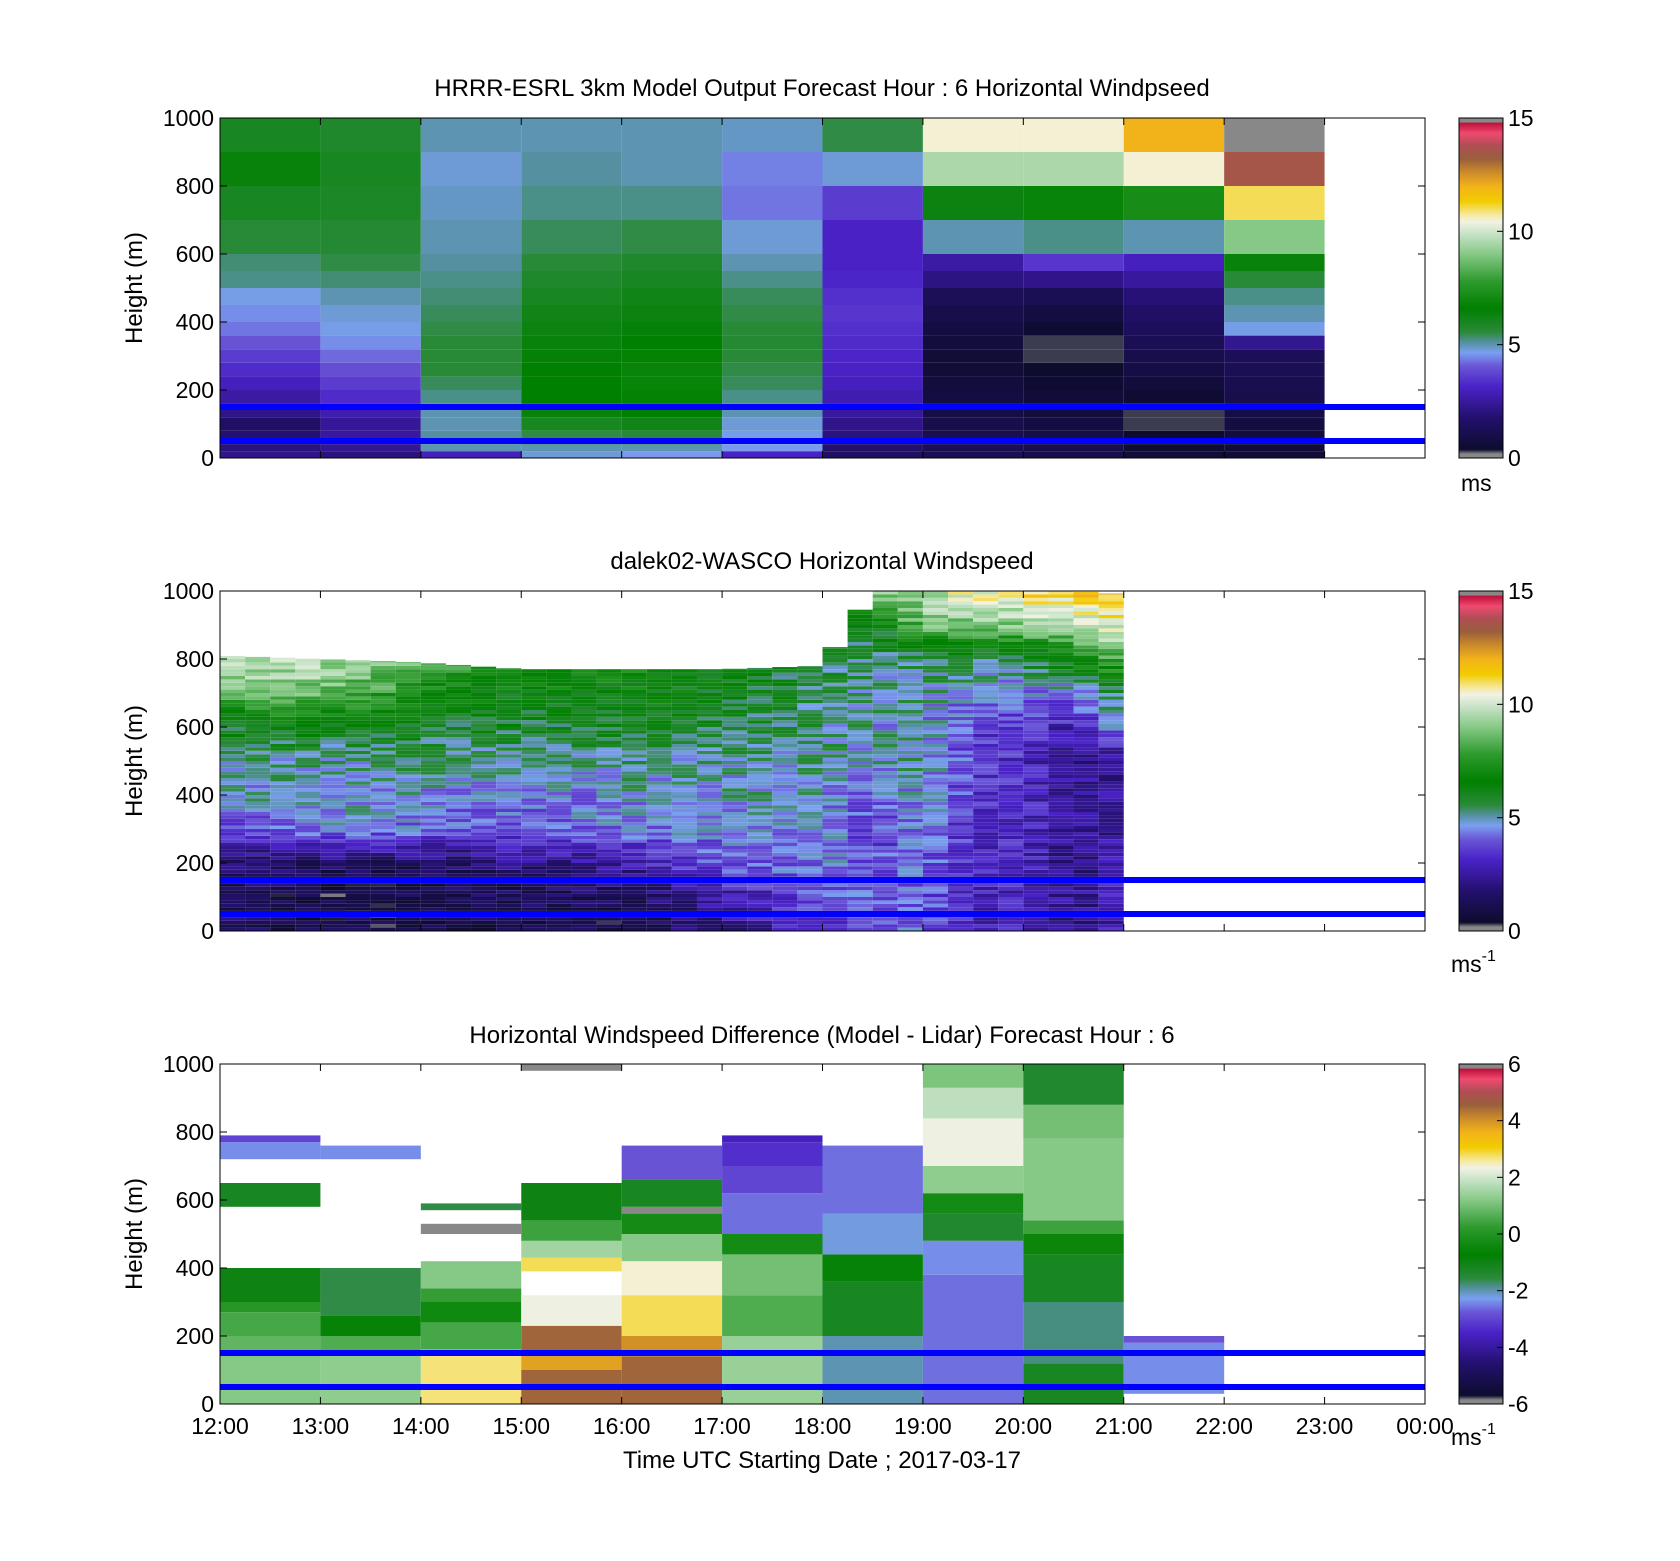 This screenshot has width=1680, height=1561. Describe the element at coordinates (1518, 1347) in the screenshot. I see `colorbar-tick-label: -4` at that location.